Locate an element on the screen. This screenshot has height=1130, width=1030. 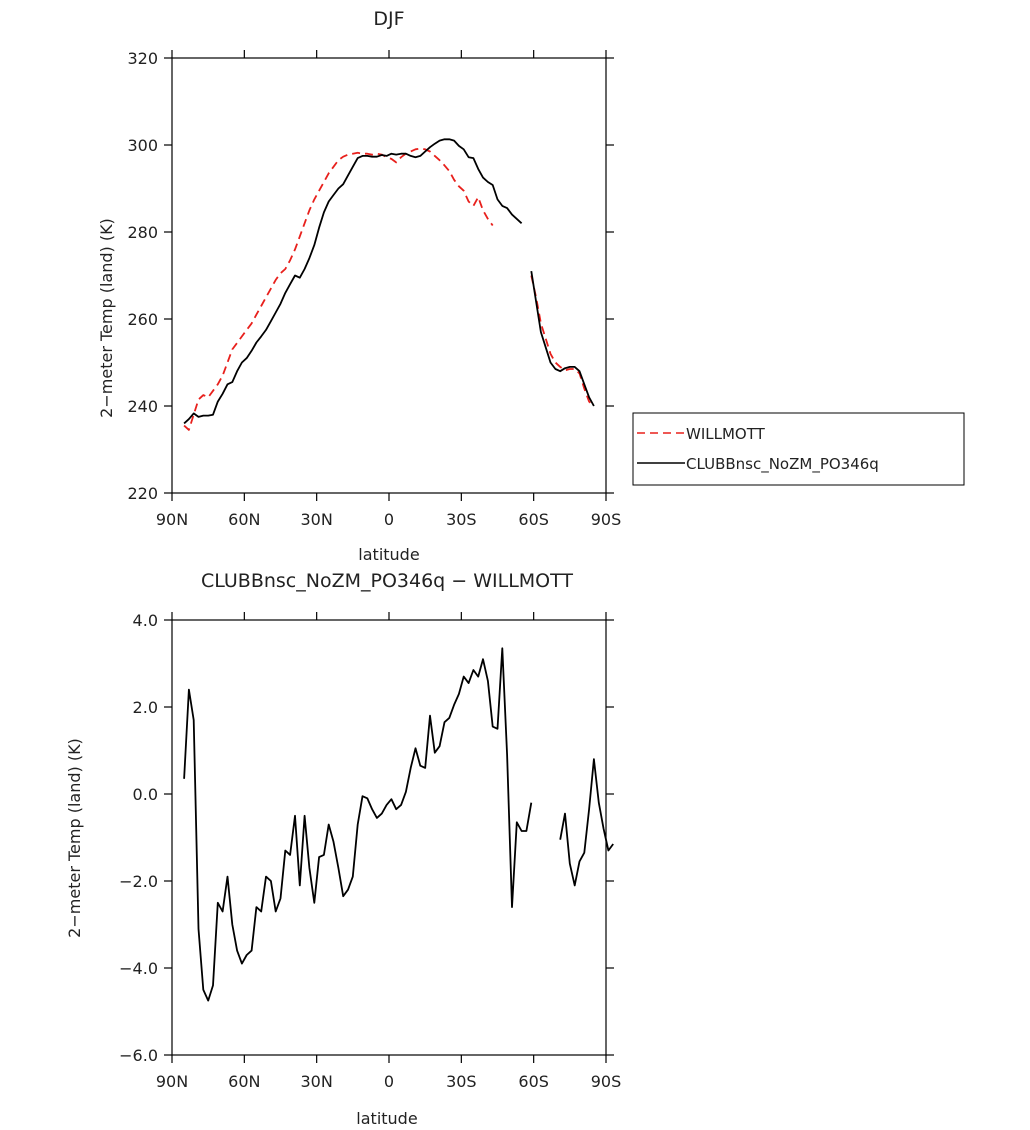
legend-box is located at coordinates (798, 449).